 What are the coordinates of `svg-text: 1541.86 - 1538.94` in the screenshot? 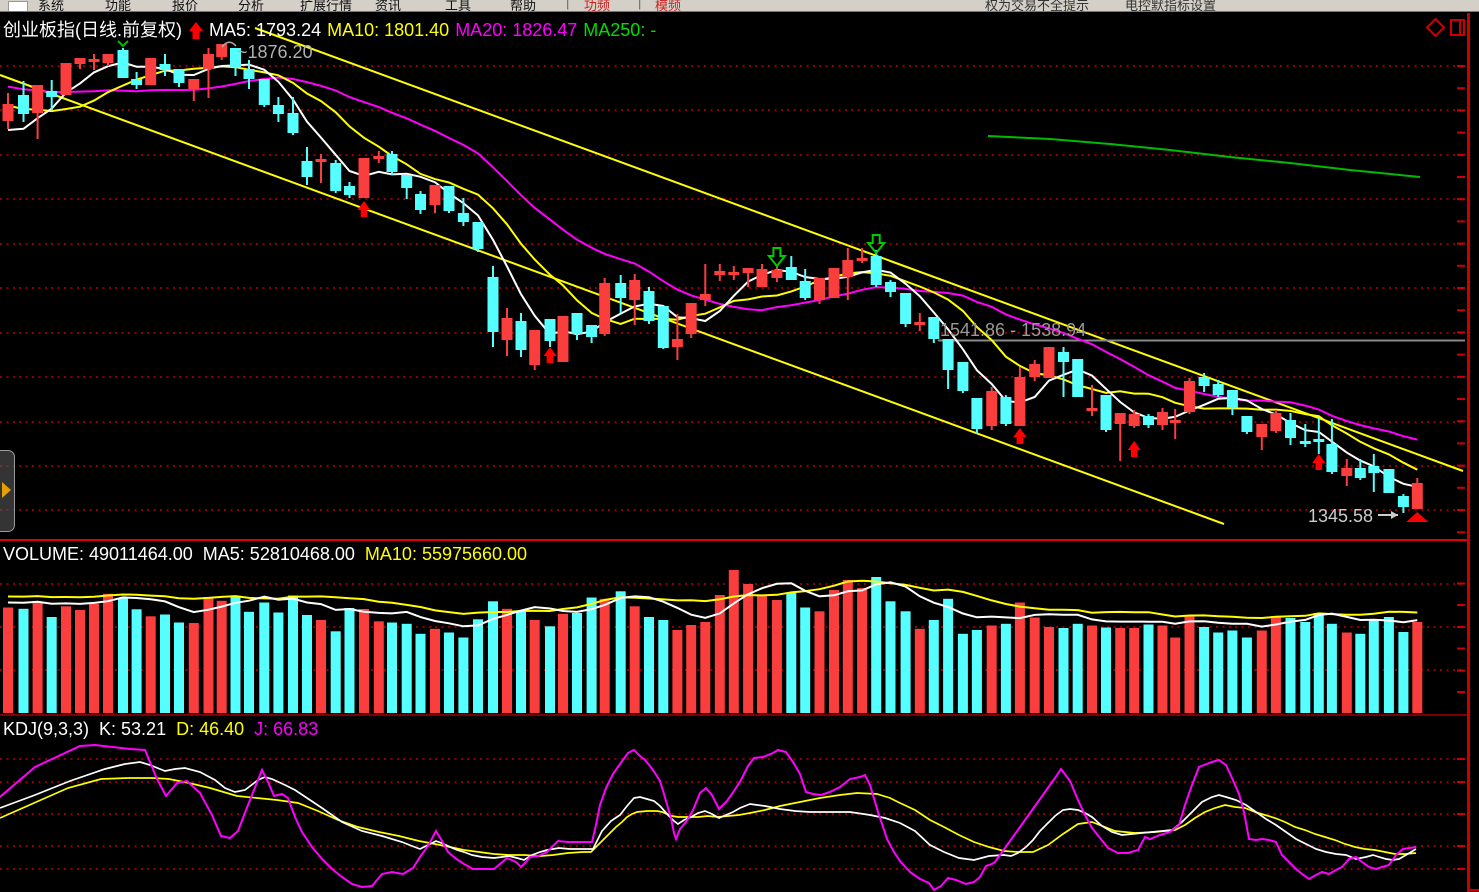 It's located at (1013, 330).